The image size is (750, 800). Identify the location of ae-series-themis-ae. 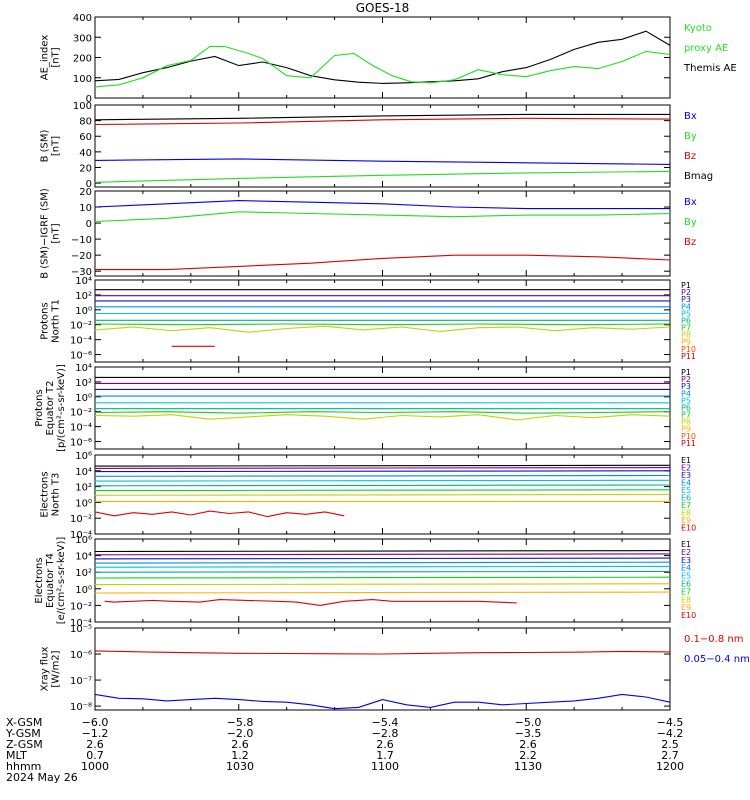
(382, 57).